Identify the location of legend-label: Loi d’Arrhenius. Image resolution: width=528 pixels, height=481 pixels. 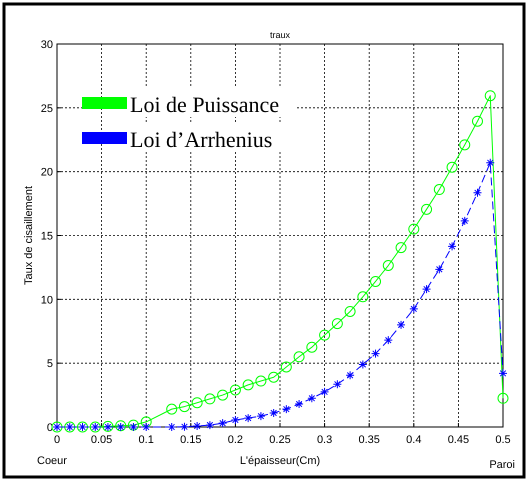
(201, 139).